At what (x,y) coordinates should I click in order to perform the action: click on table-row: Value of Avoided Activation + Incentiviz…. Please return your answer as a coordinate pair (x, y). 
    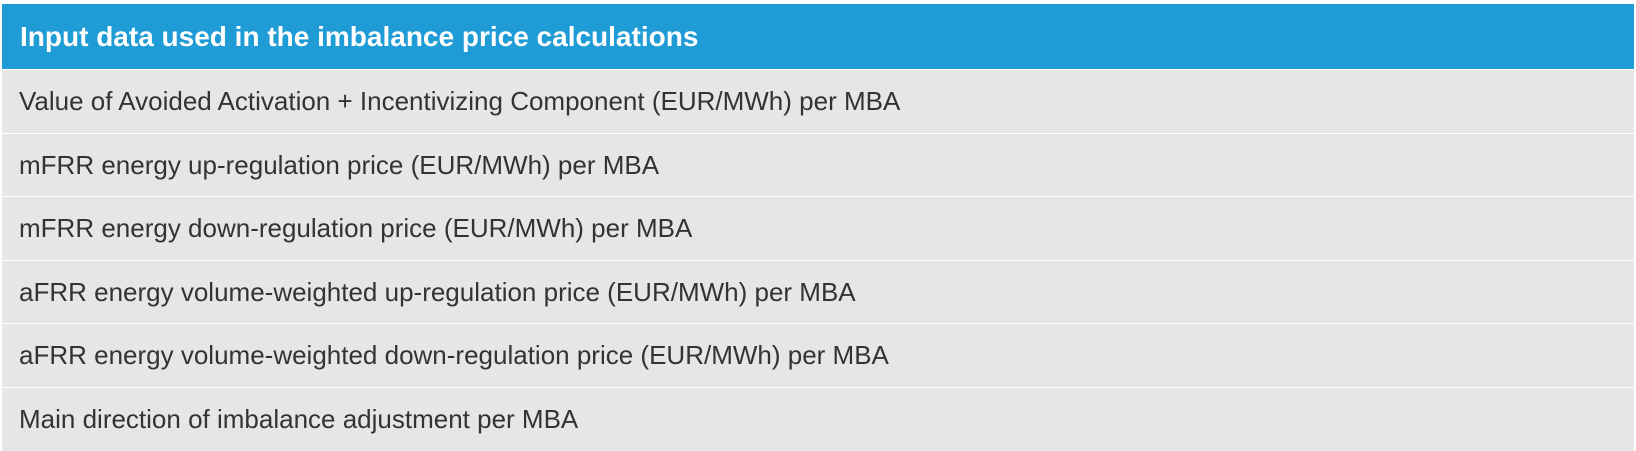
    Looking at the image, I should click on (818, 101).